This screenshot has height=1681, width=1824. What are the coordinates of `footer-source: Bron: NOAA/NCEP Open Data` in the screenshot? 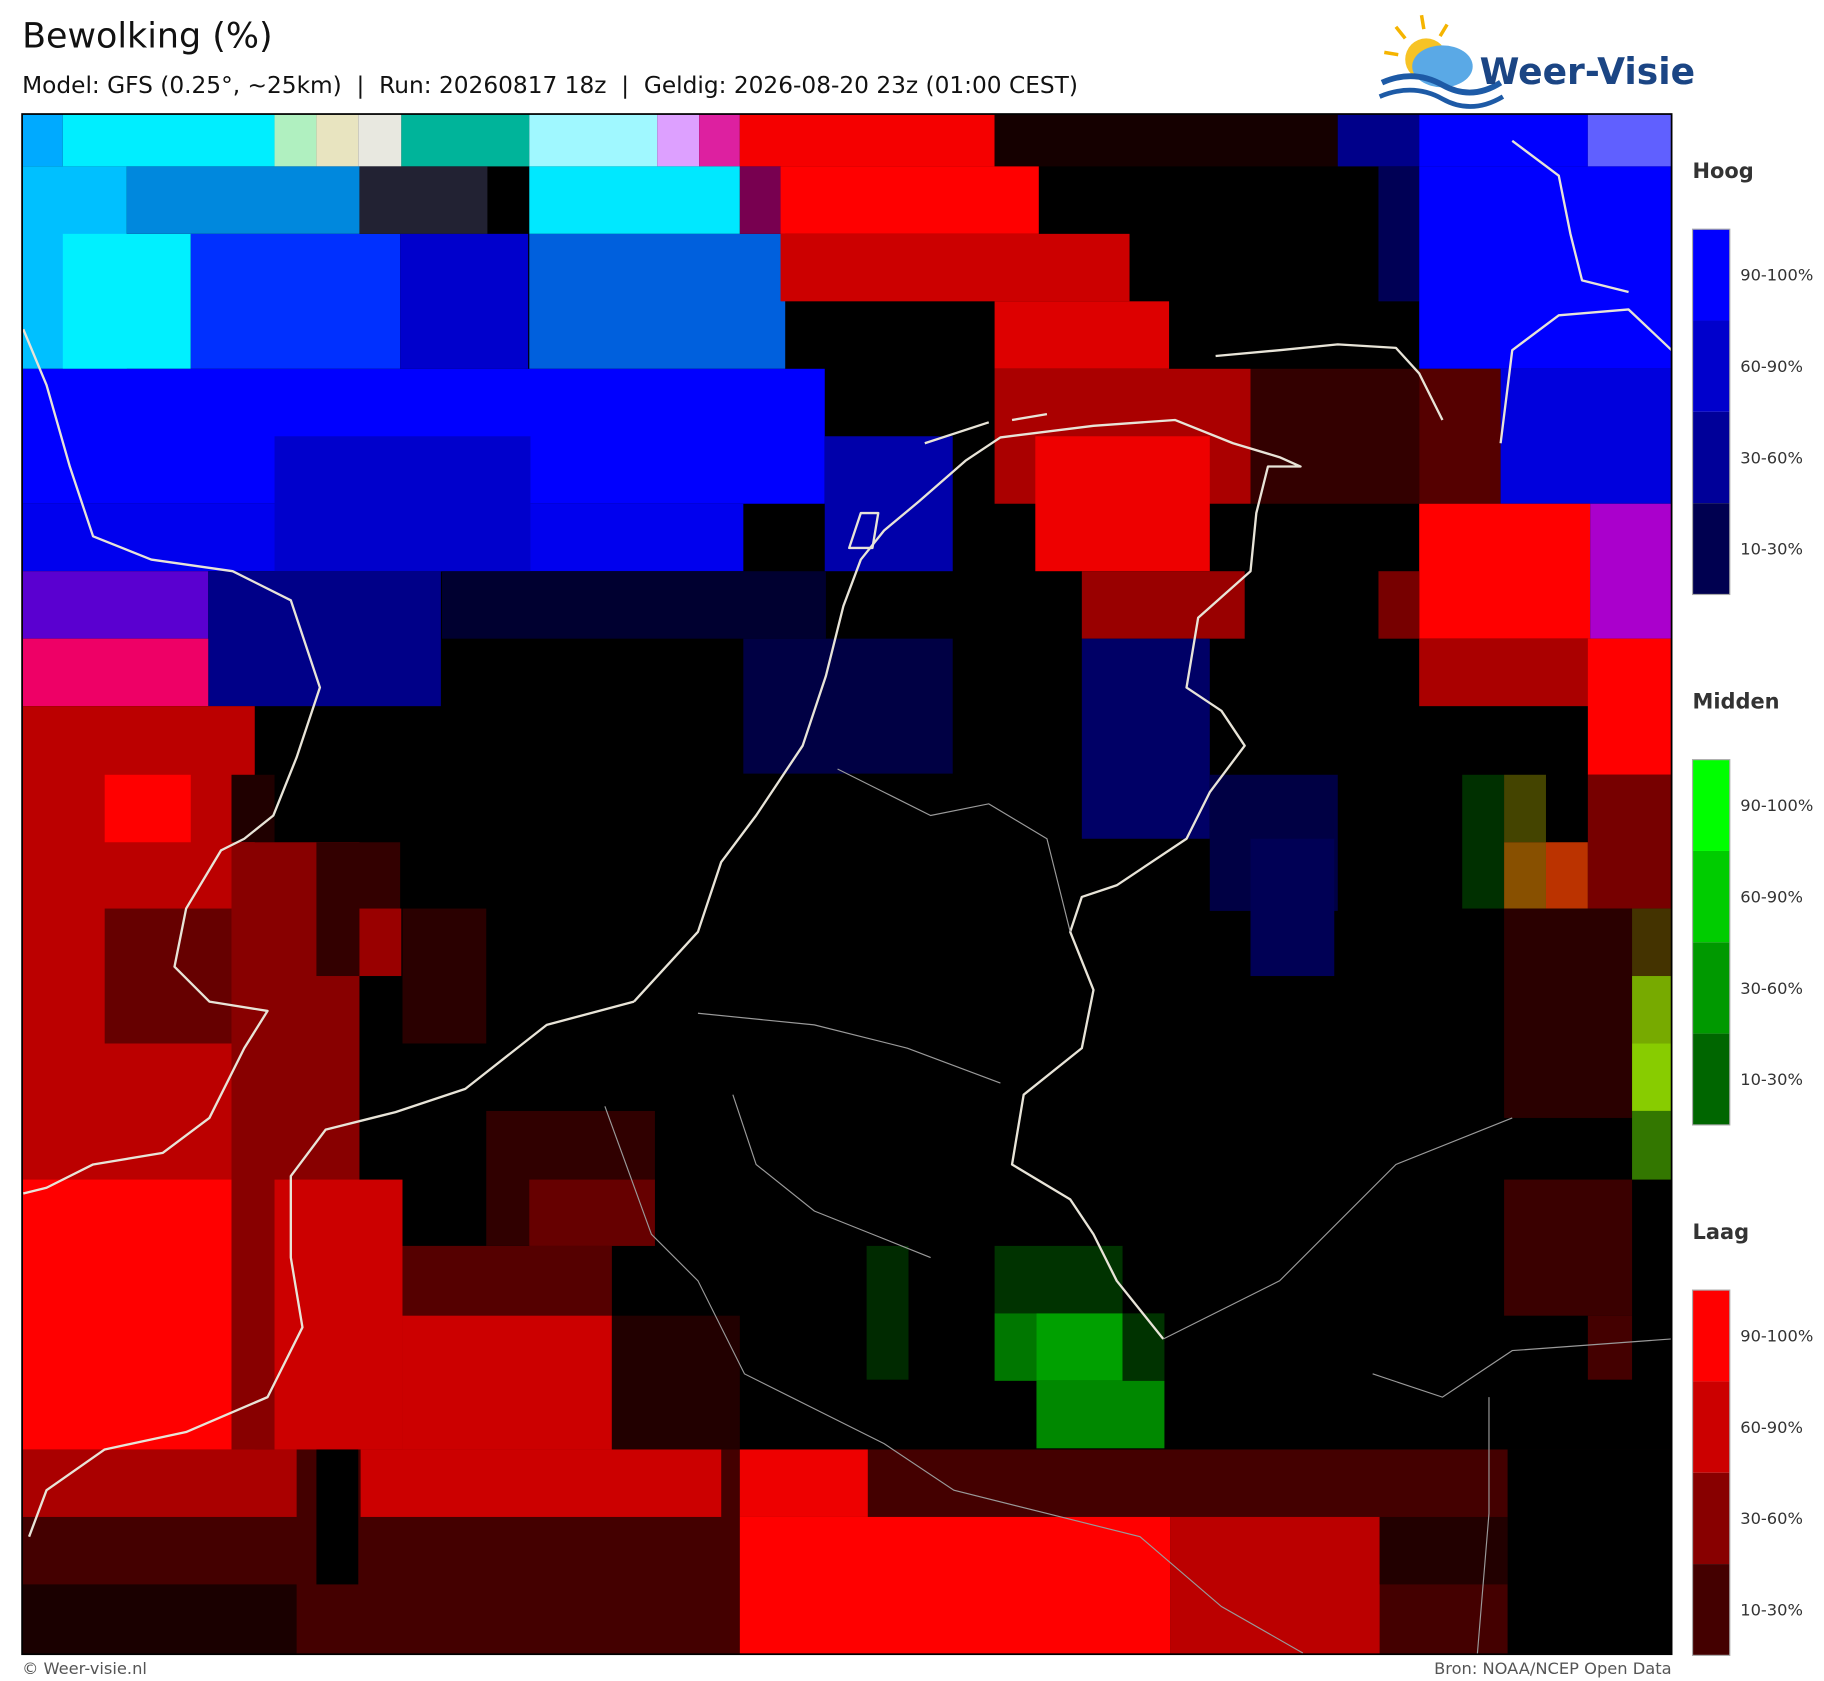 It's located at (1553, 1668).